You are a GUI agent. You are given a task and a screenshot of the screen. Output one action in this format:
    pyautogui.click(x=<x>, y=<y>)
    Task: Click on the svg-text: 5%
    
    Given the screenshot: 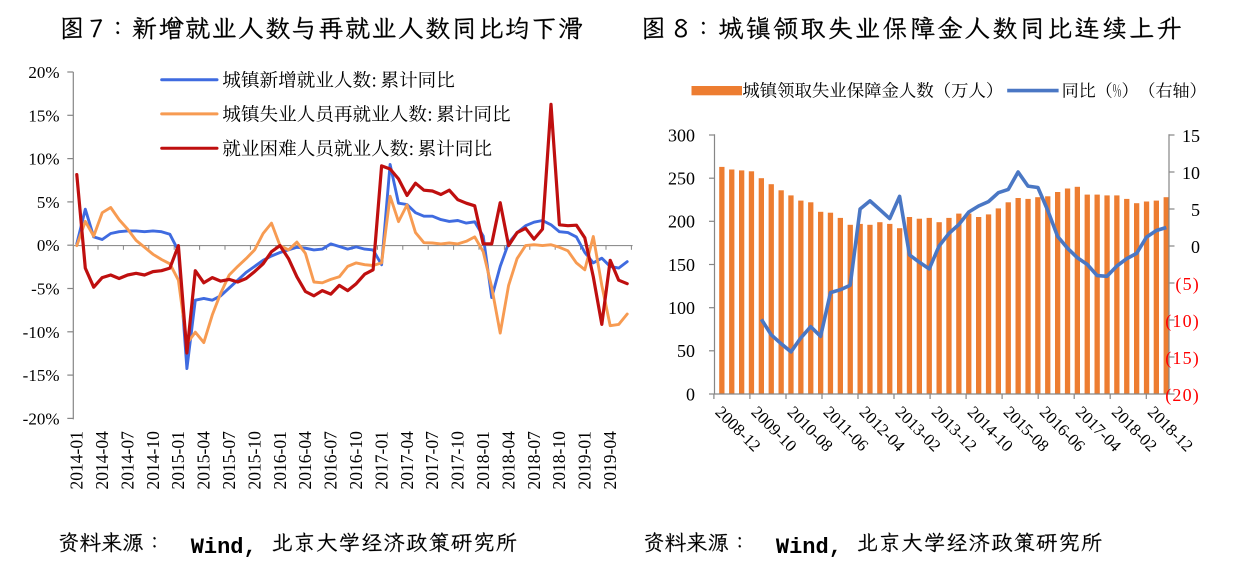 What is the action you would take?
    pyautogui.click(x=48, y=202)
    